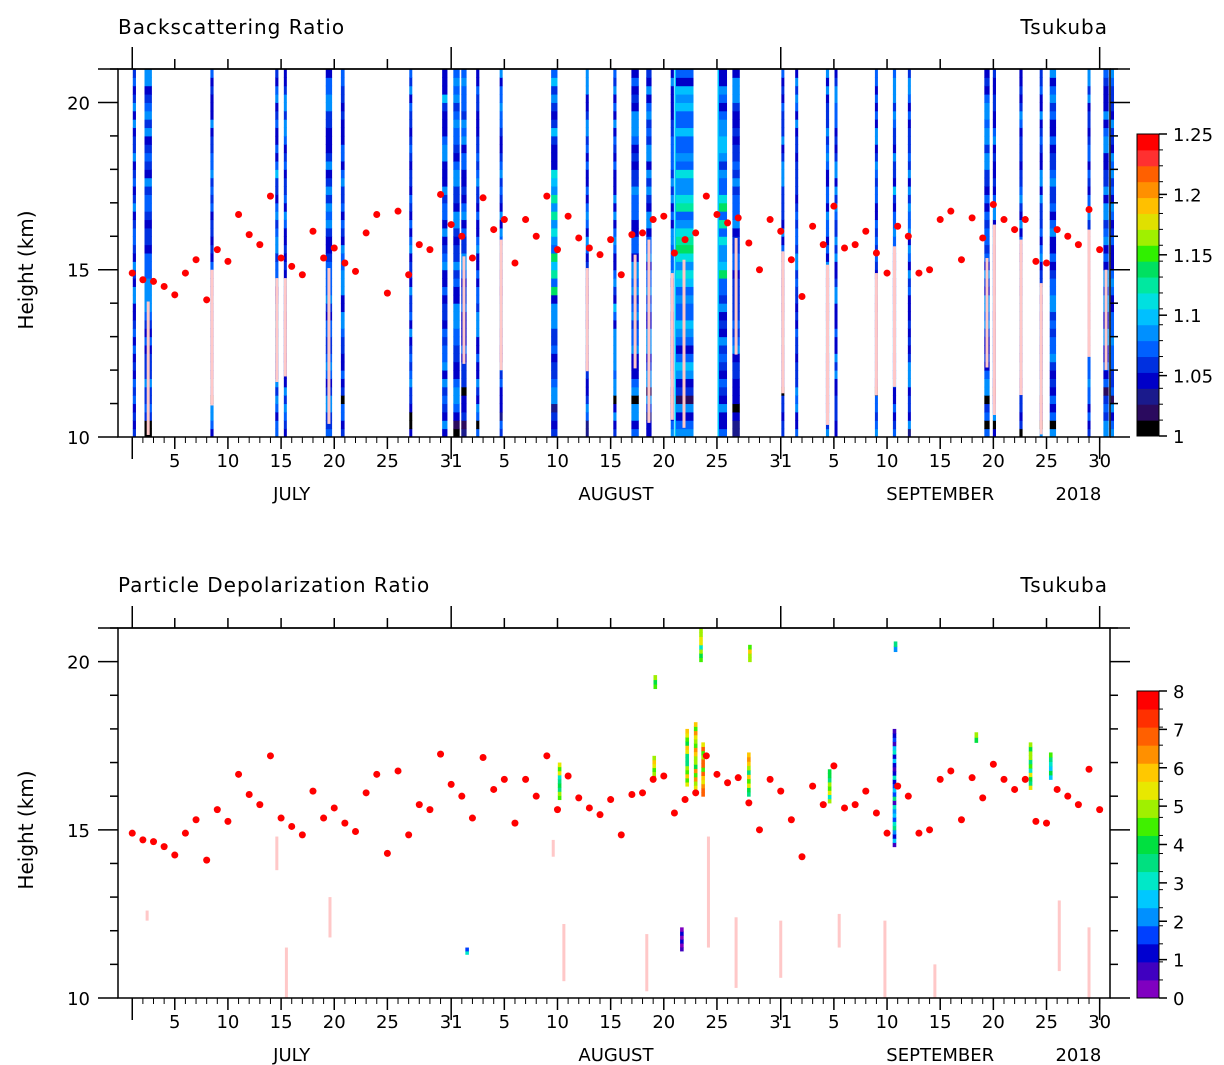 The width and height of the screenshot is (1224, 1065). What do you see at coordinates (940, 494) in the screenshot?
I see `month-label: SEPTEMBER` at bounding box center [940, 494].